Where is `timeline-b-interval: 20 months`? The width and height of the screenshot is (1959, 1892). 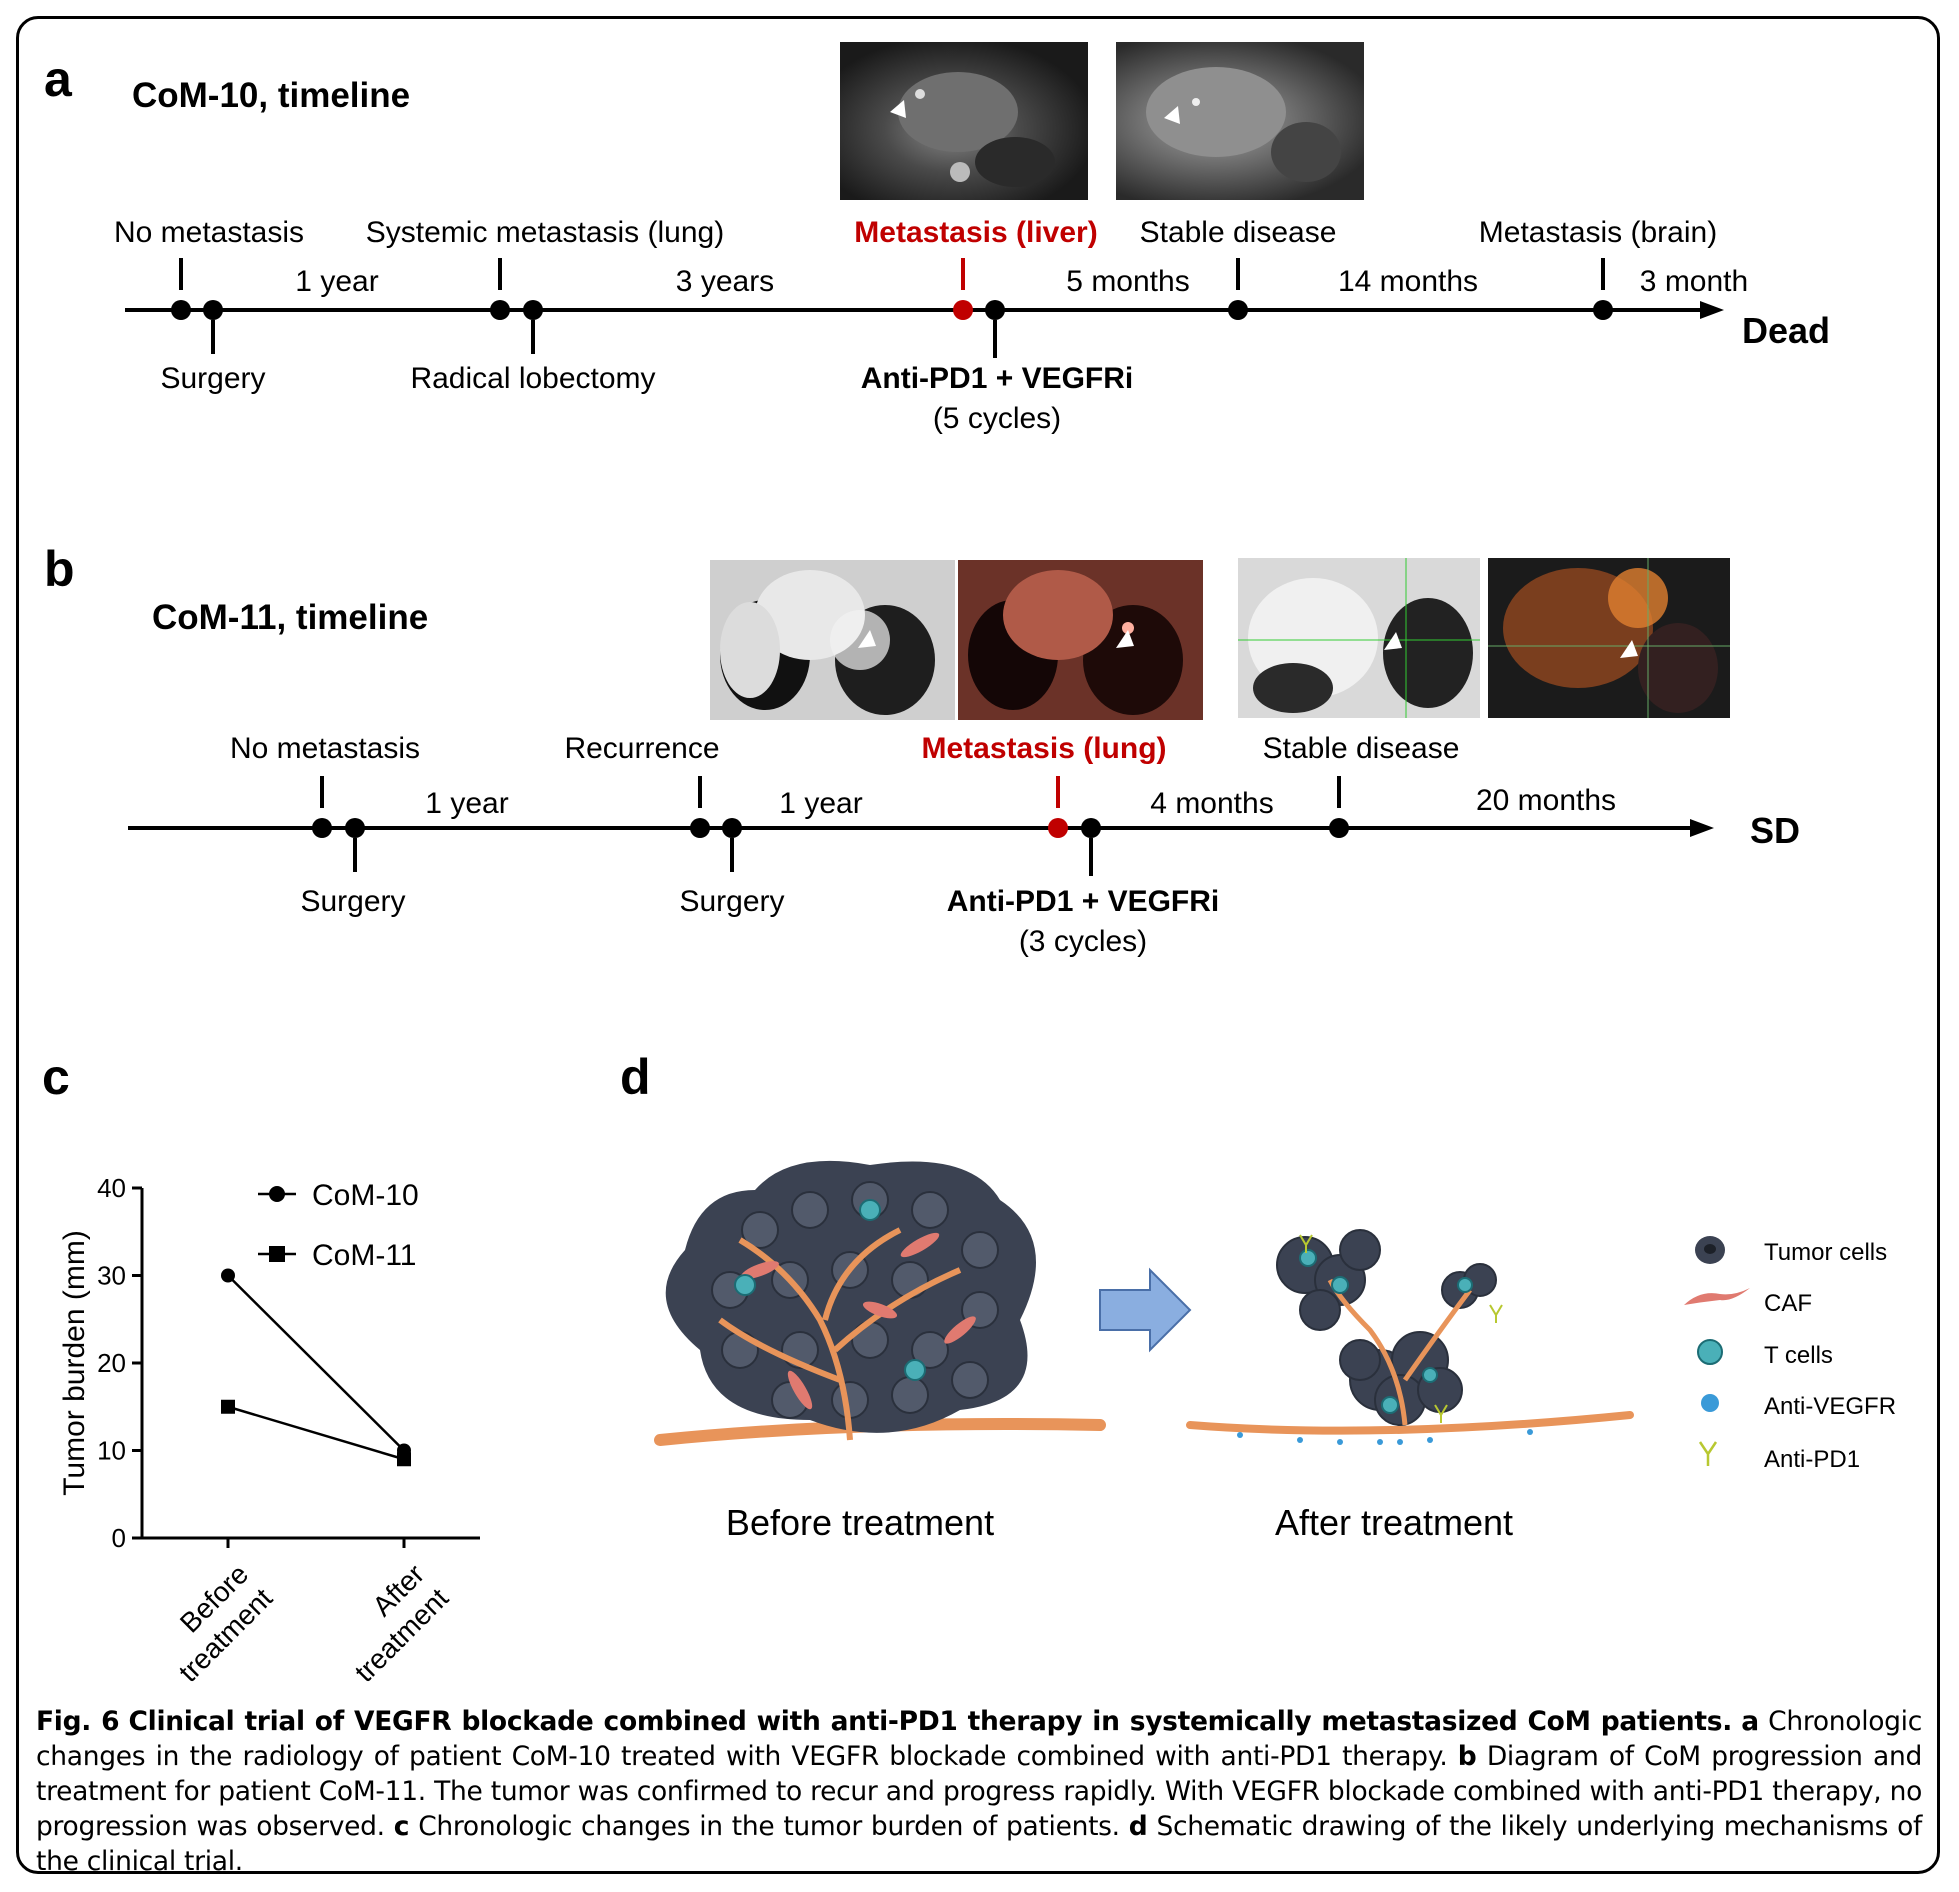
timeline-b-interval: 20 months is located at coordinates (1546, 800).